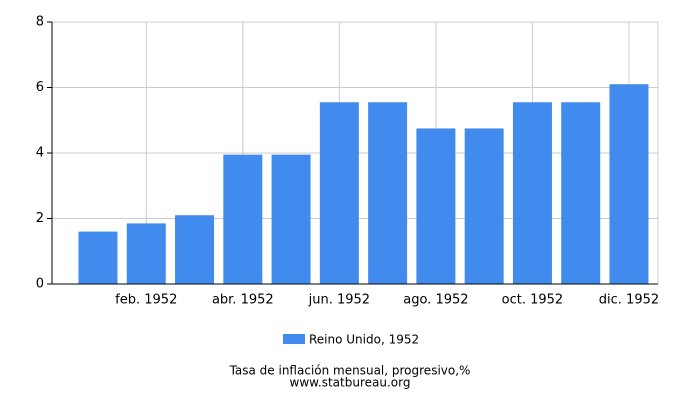 The width and height of the screenshot is (700, 400). Describe the element at coordinates (294, 339) in the screenshot. I see `legend-swatch` at that location.